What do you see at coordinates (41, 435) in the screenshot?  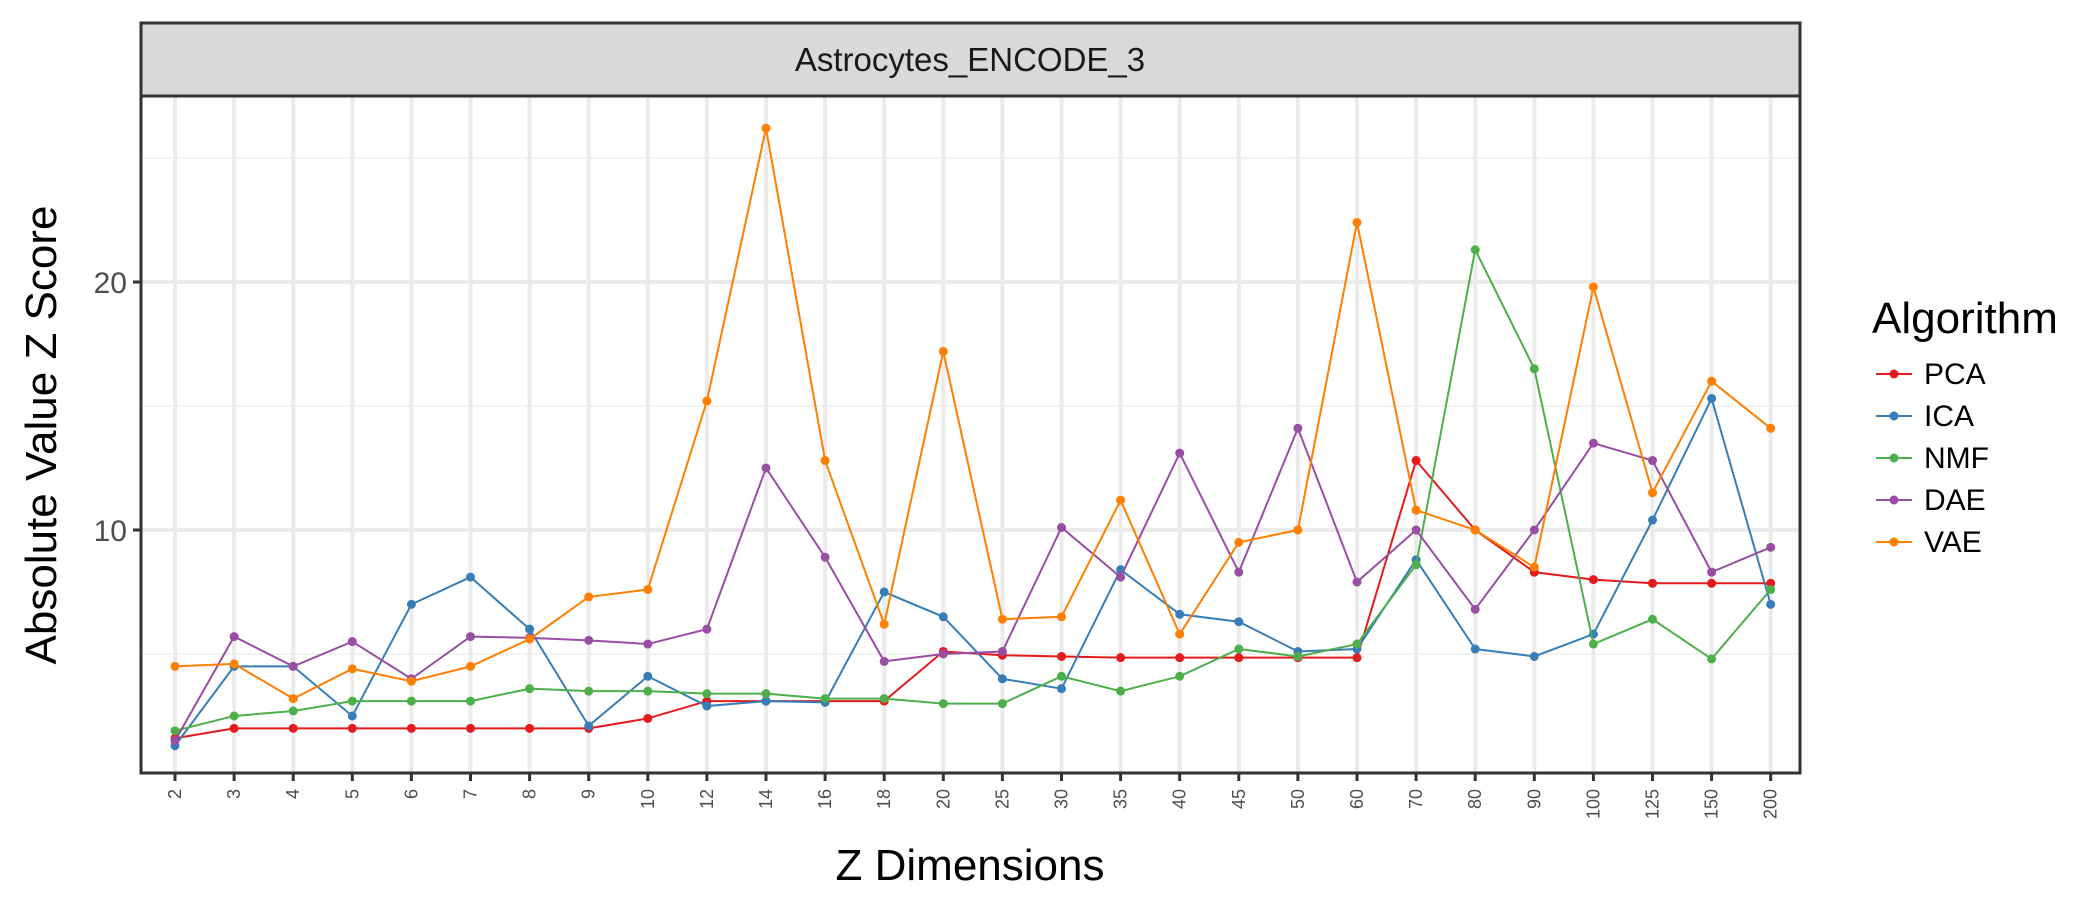 I see `y-axis-title: Absolute Value Z Score` at bounding box center [41, 435].